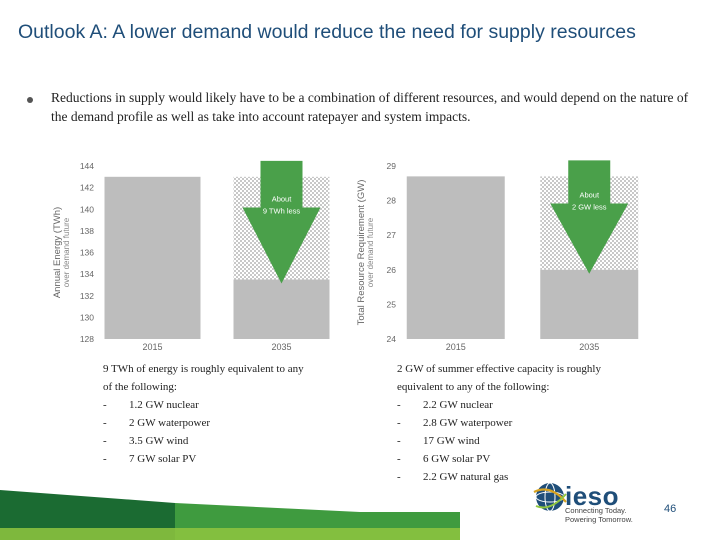  What do you see at coordinates (87, 274) in the screenshot?
I see `y-tick-label: 134` at bounding box center [87, 274].